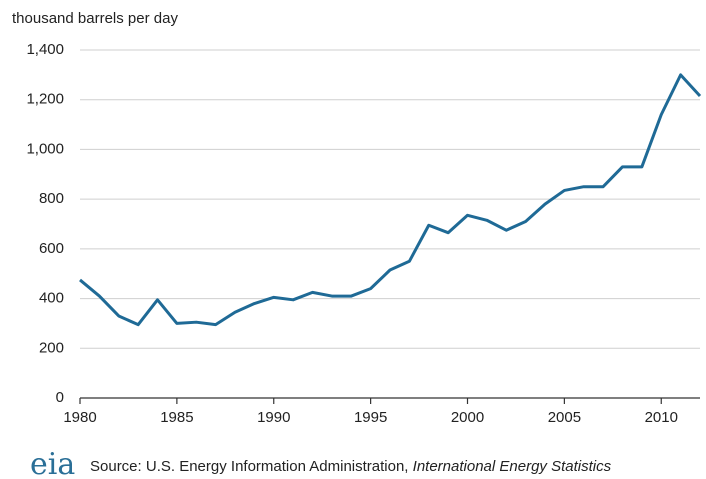 This screenshot has height=479, width=706. I want to click on y-tick-label: 200, so click(51, 347).